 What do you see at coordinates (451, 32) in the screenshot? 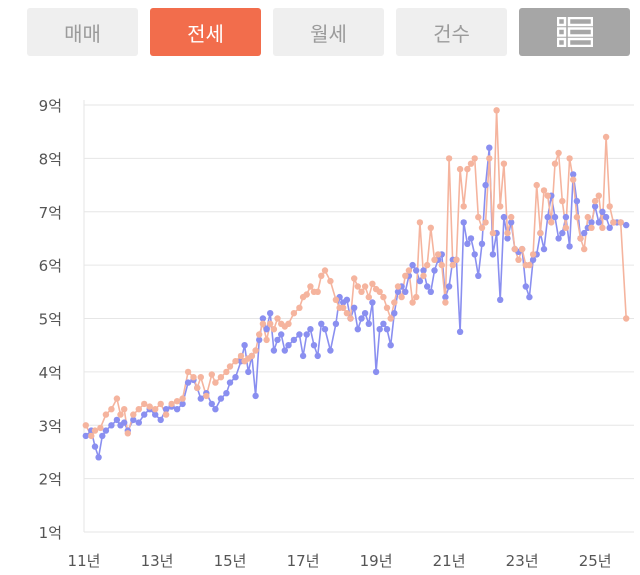
I see `tab-transaction-count: 건수` at bounding box center [451, 32].